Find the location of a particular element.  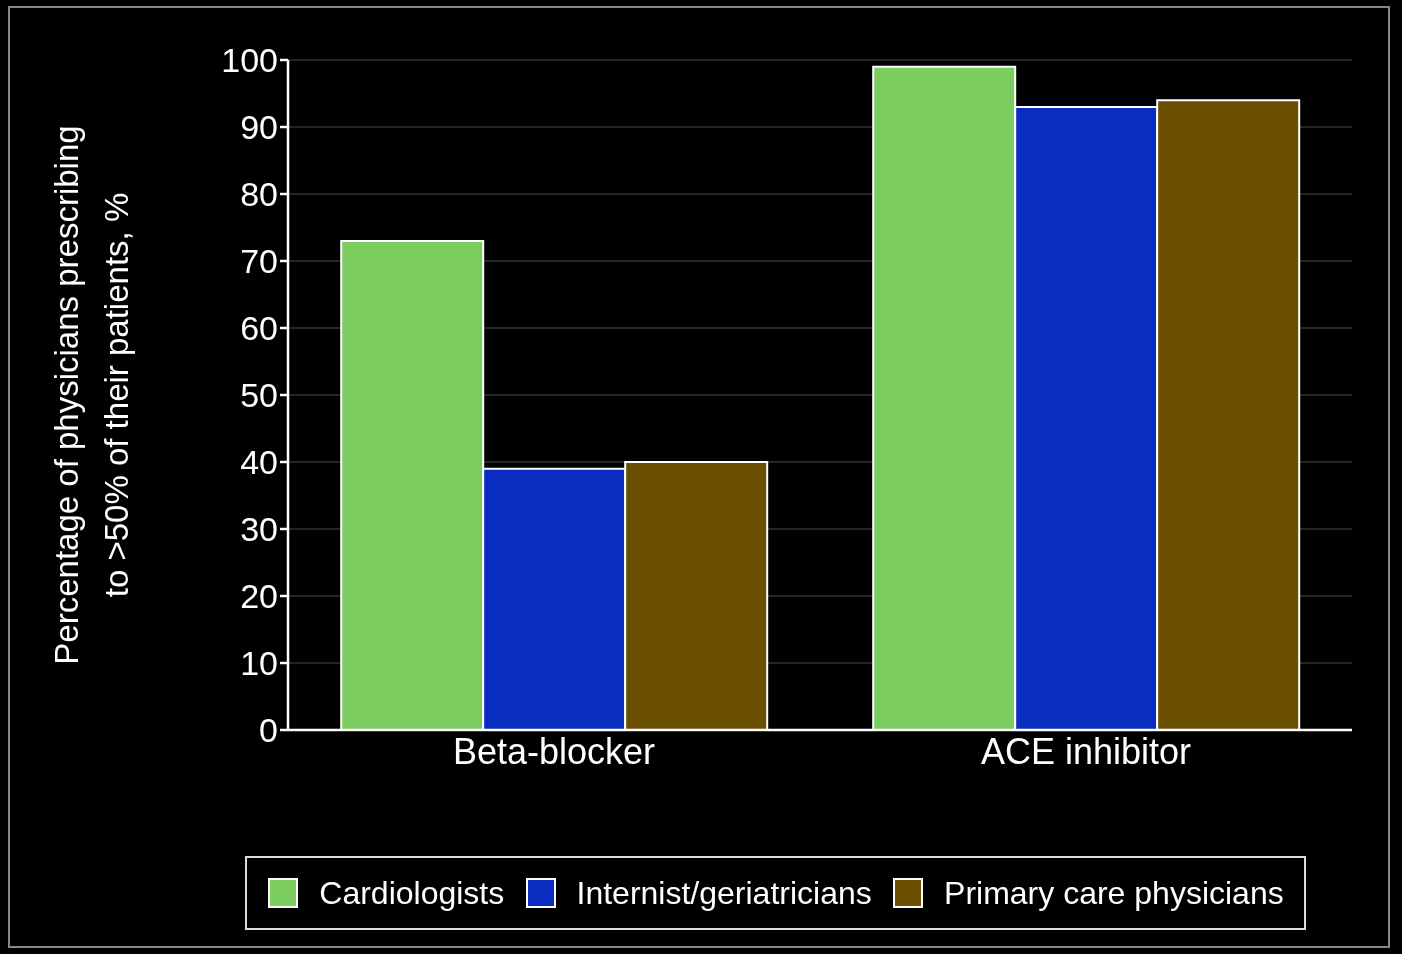

x-tick-label: Beta-blocker is located at coordinates (554, 751).